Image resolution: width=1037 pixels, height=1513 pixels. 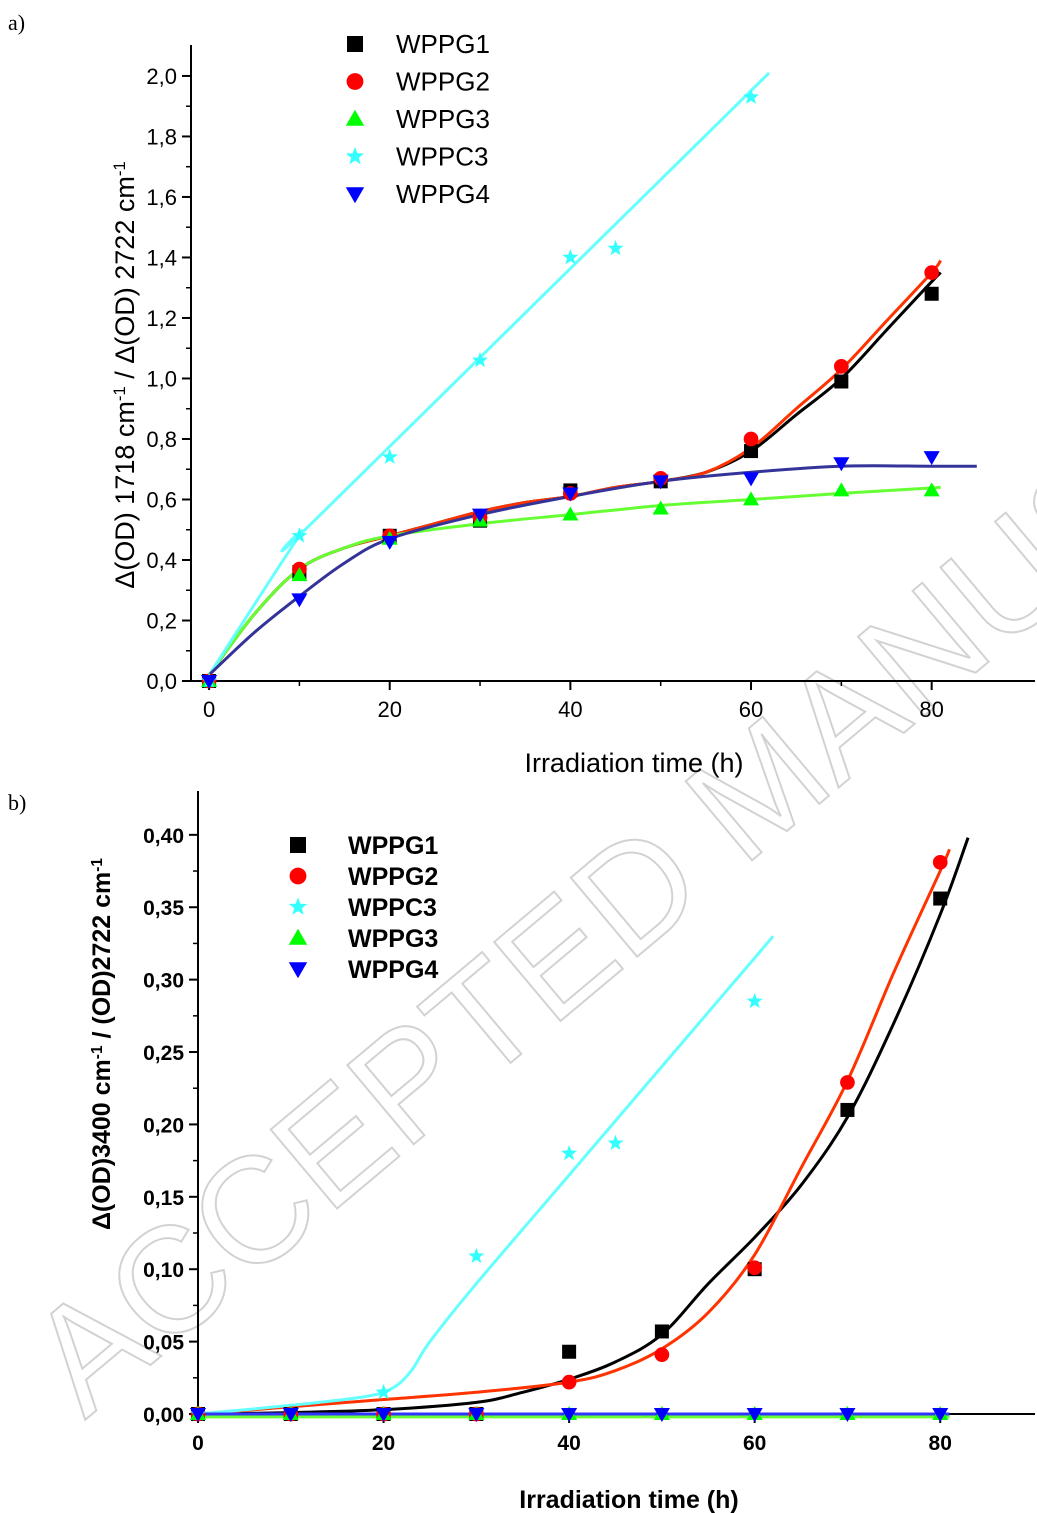 I want to click on y-tick-label: 0,30, so click(x=163, y=981).